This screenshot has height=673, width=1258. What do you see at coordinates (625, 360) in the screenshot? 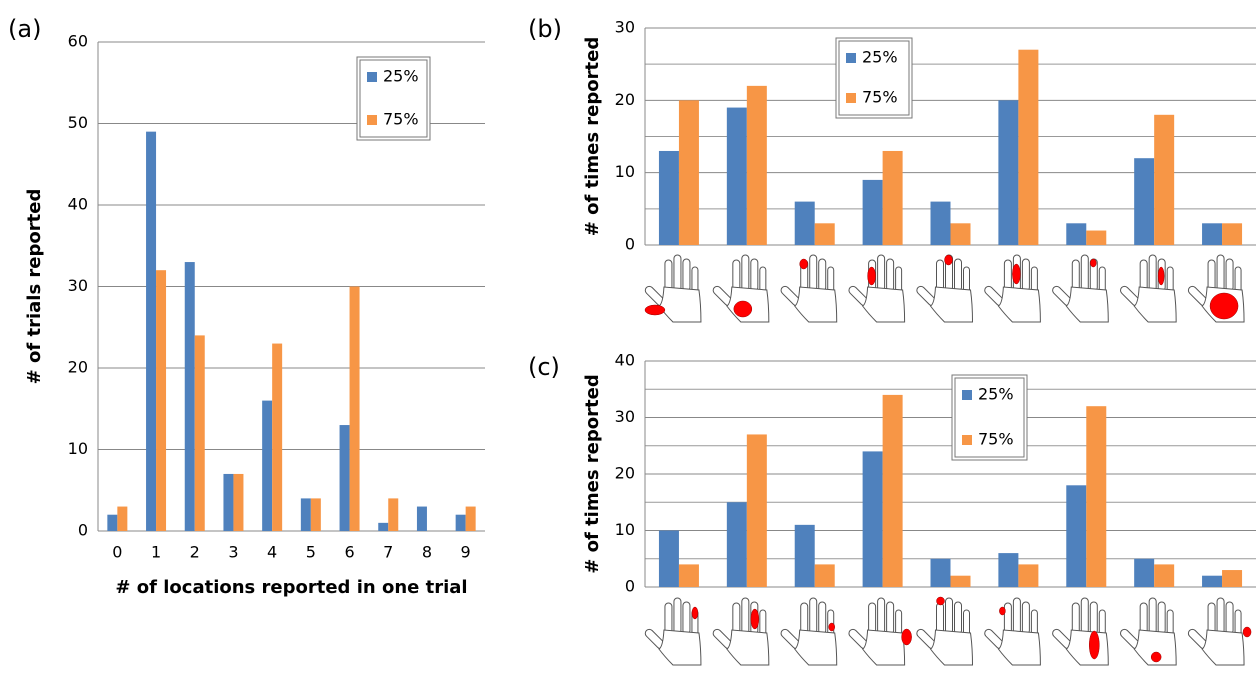
I see `y-tick-label: 40` at bounding box center [625, 360].